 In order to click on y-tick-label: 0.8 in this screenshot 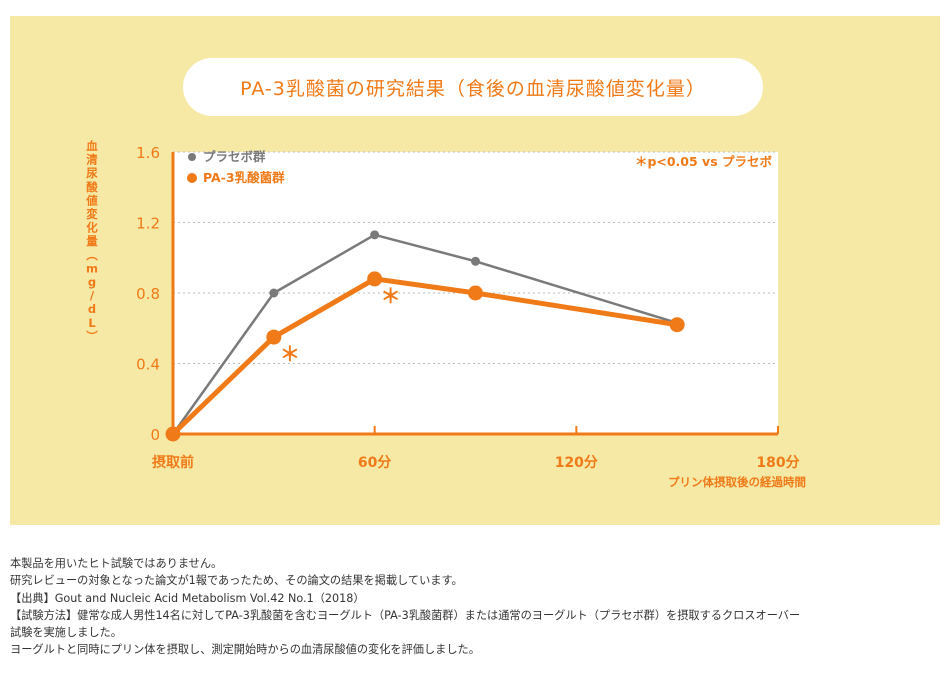, I will do `click(148, 294)`.